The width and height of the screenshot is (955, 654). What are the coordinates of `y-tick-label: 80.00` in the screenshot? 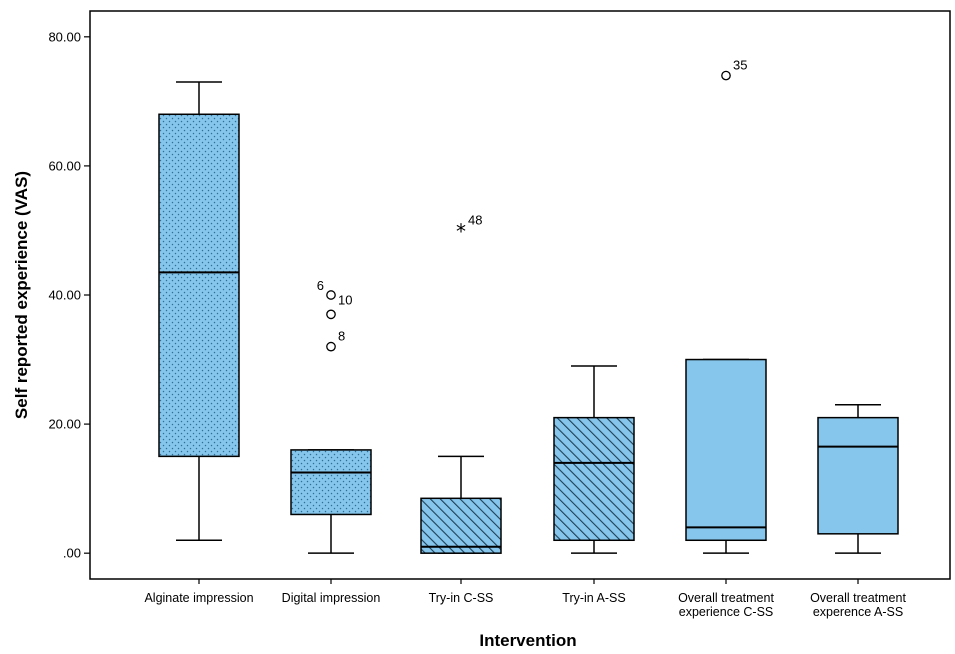 It's located at (64, 36).